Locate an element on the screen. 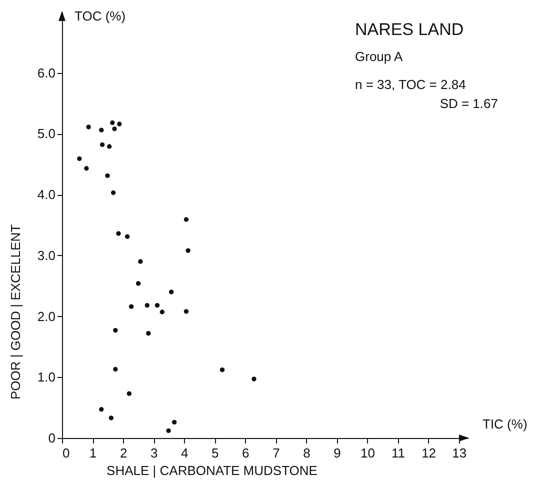 The height and width of the screenshot is (489, 541). y-tick-label: 4.0 is located at coordinates (46, 194).